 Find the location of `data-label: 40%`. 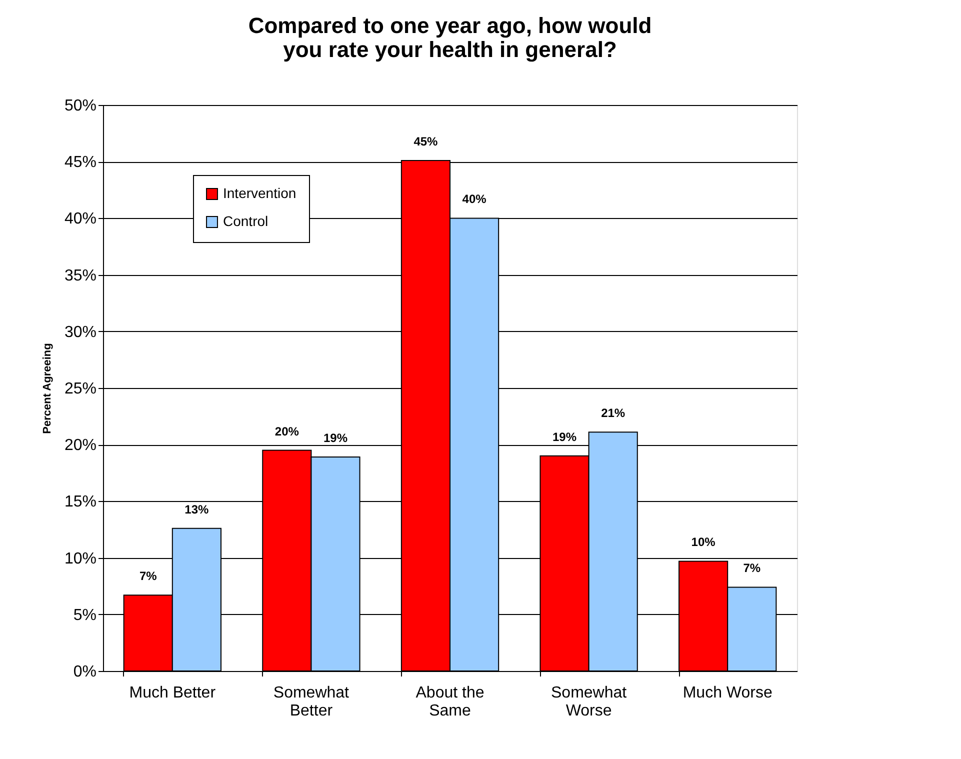

data-label: 40% is located at coordinates (474, 199).